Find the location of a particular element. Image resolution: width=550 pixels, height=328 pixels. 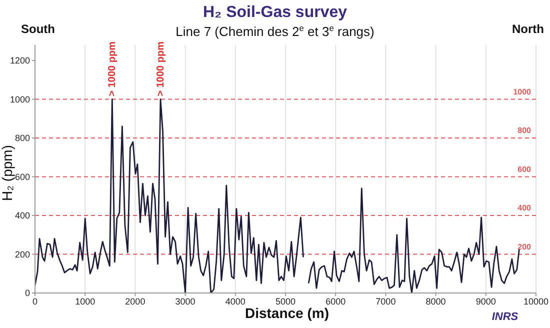

x-tick-label: 8000 is located at coordinates (436, 301).